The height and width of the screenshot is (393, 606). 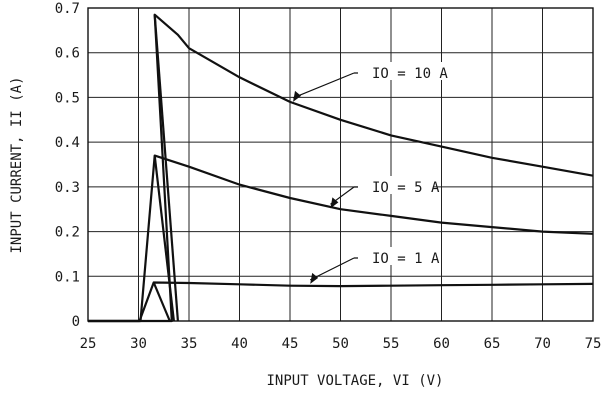 I want to click on y-tick-label: 0.6, so click(x=67, y=54).